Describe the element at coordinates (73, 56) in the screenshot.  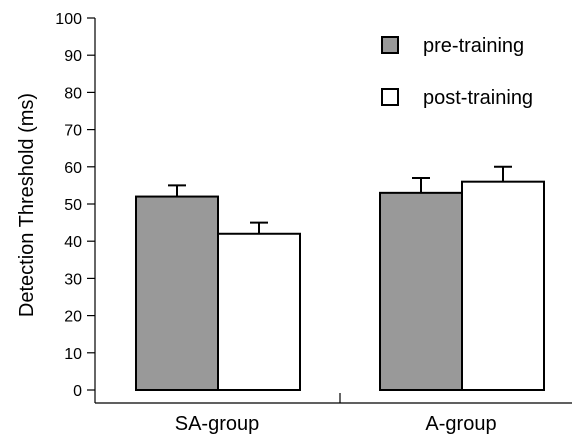
I see `y-tick-label: 90` at that location.